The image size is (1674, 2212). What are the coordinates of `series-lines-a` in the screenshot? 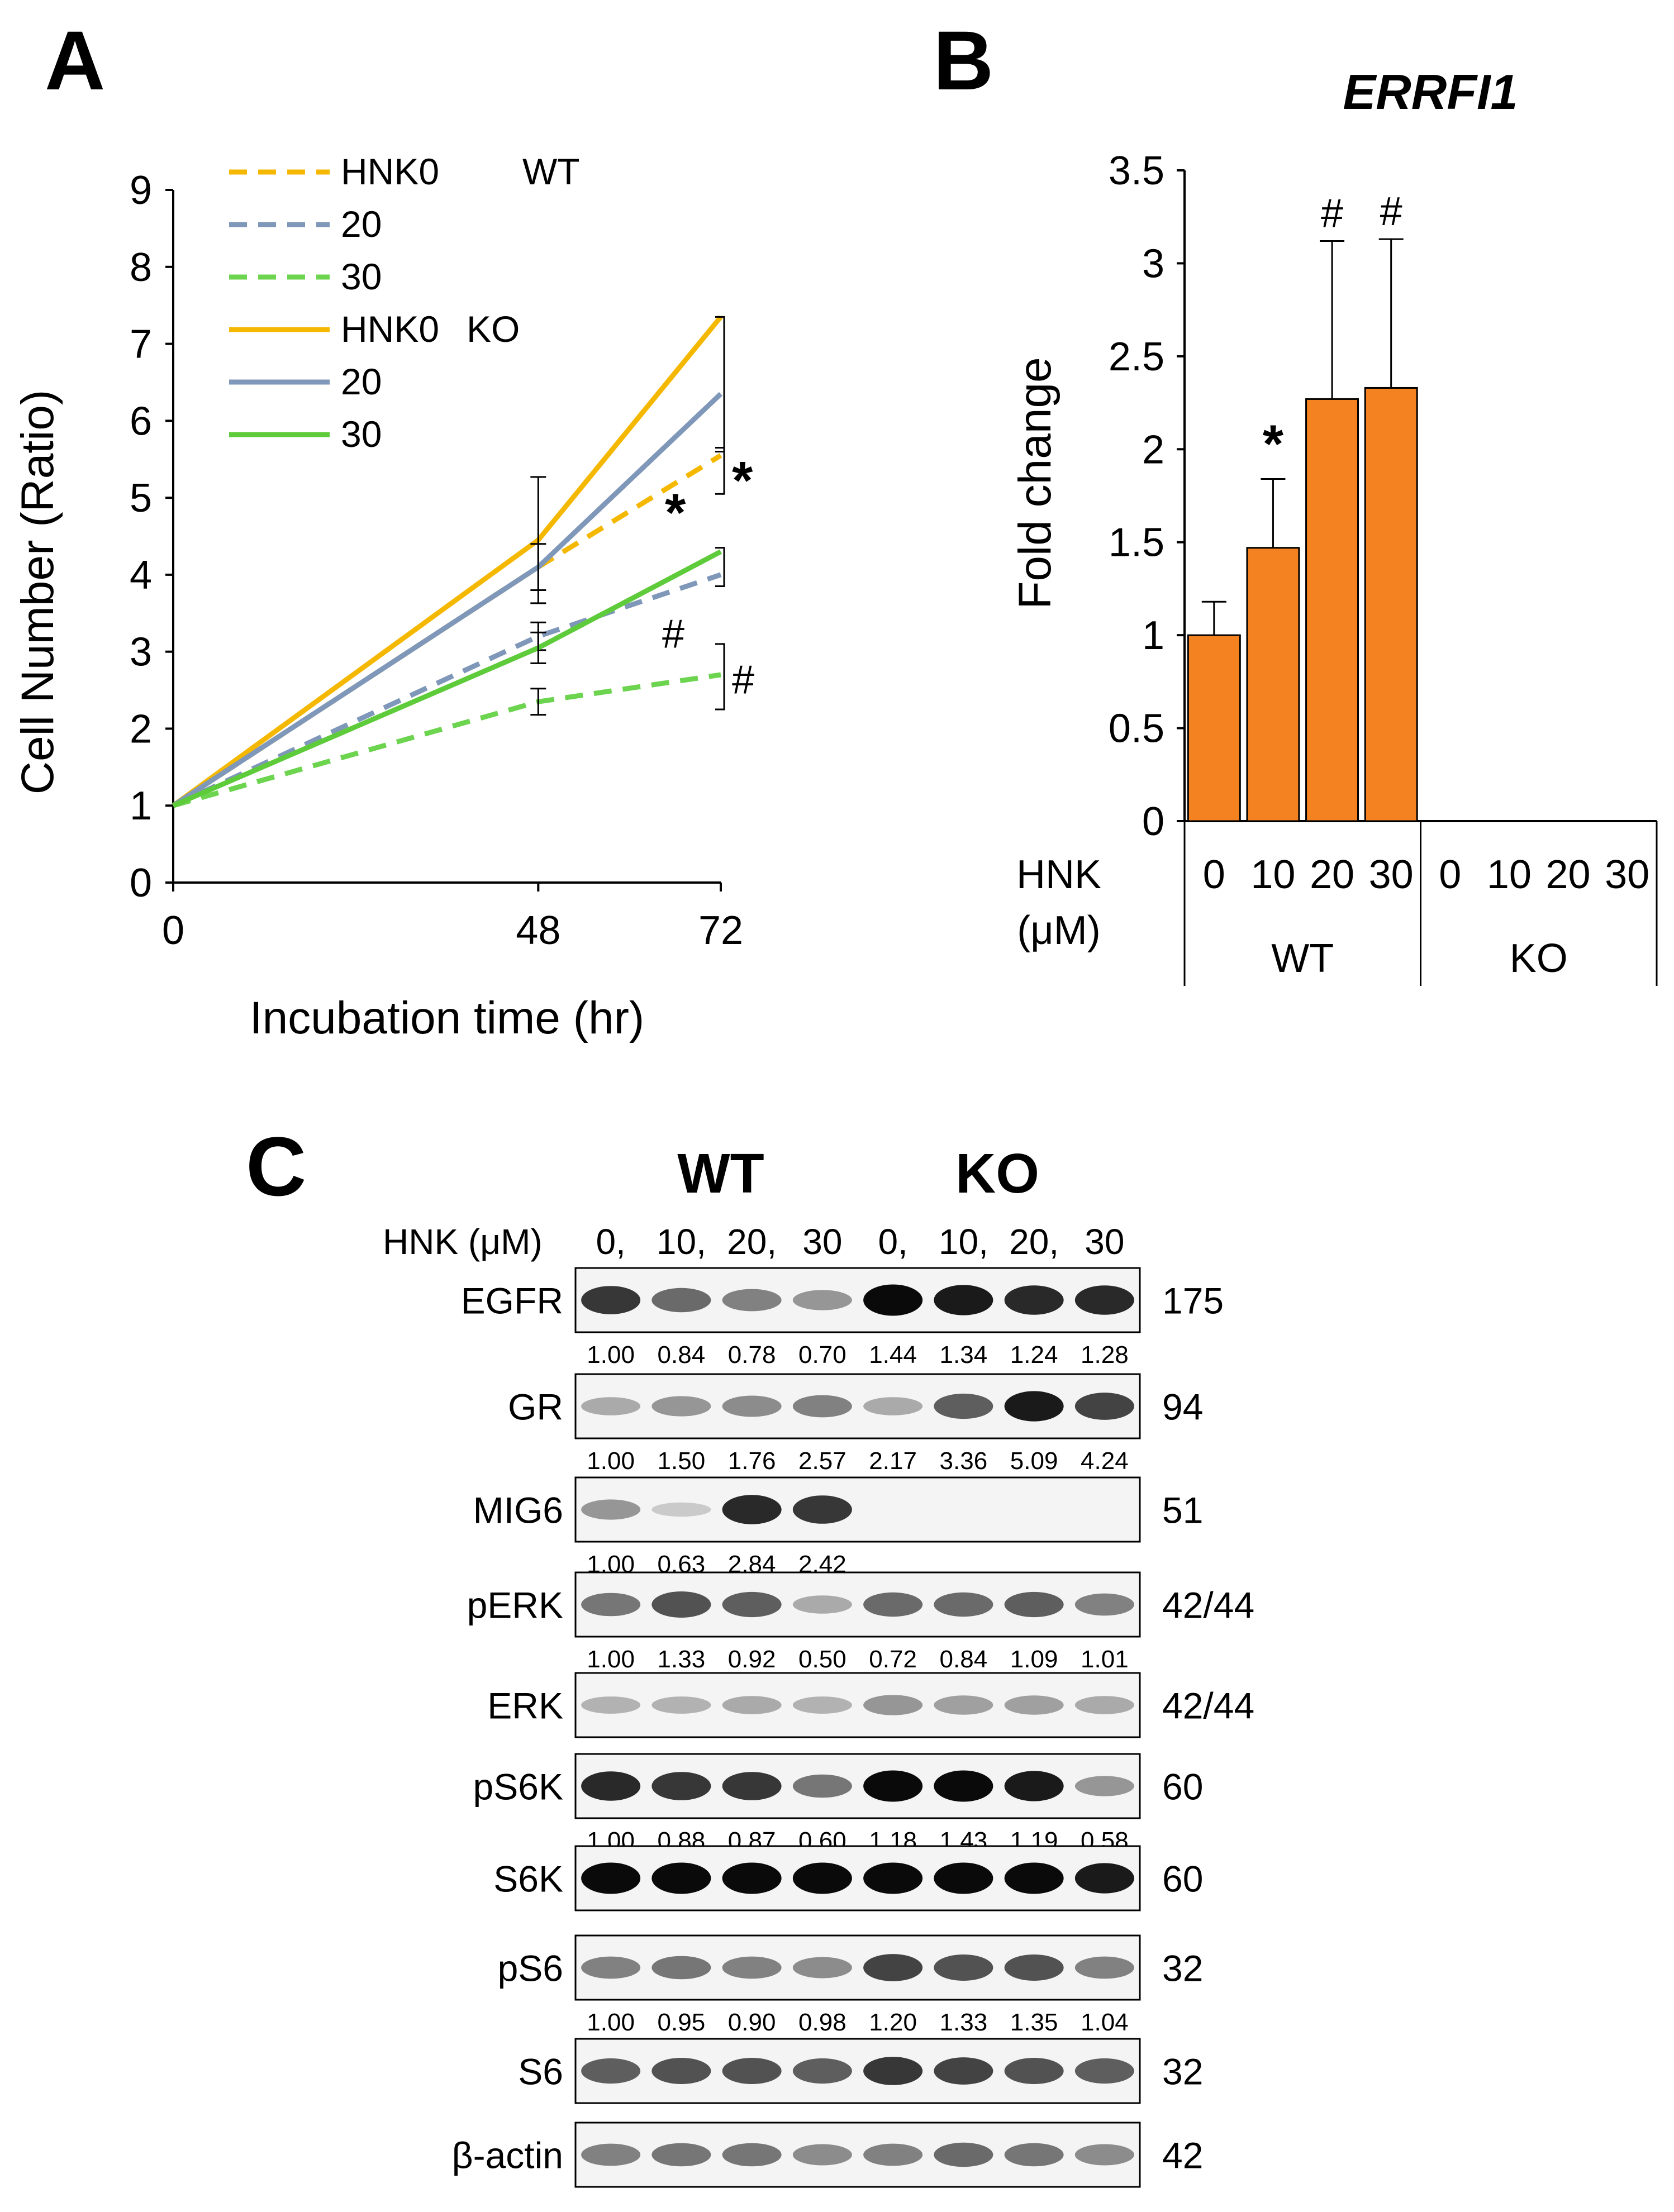 It's located at (447, 562).